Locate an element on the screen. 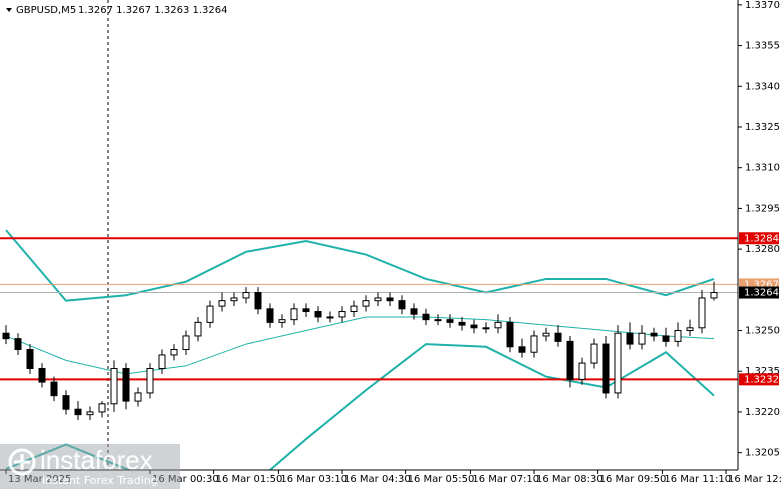 The height and width of the screenshot is (489, 781). y-tick-label: 1.3280 is located at coordinates (762, 249).